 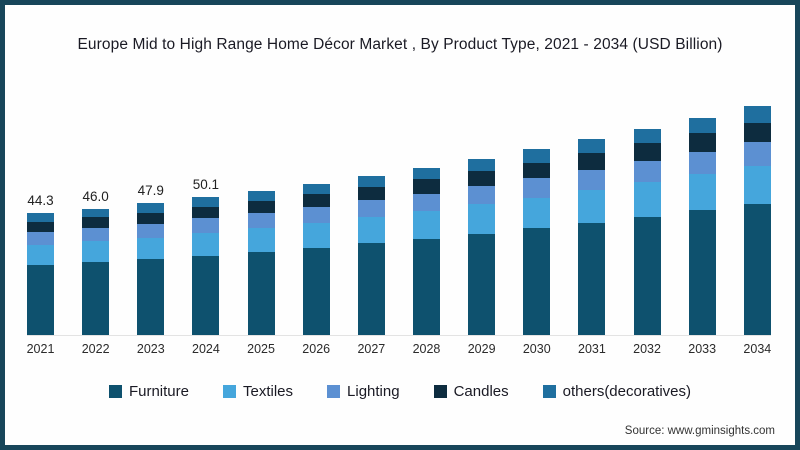 I want to click on x-axis-label-2031: 2031, so click(x=592, y=349).